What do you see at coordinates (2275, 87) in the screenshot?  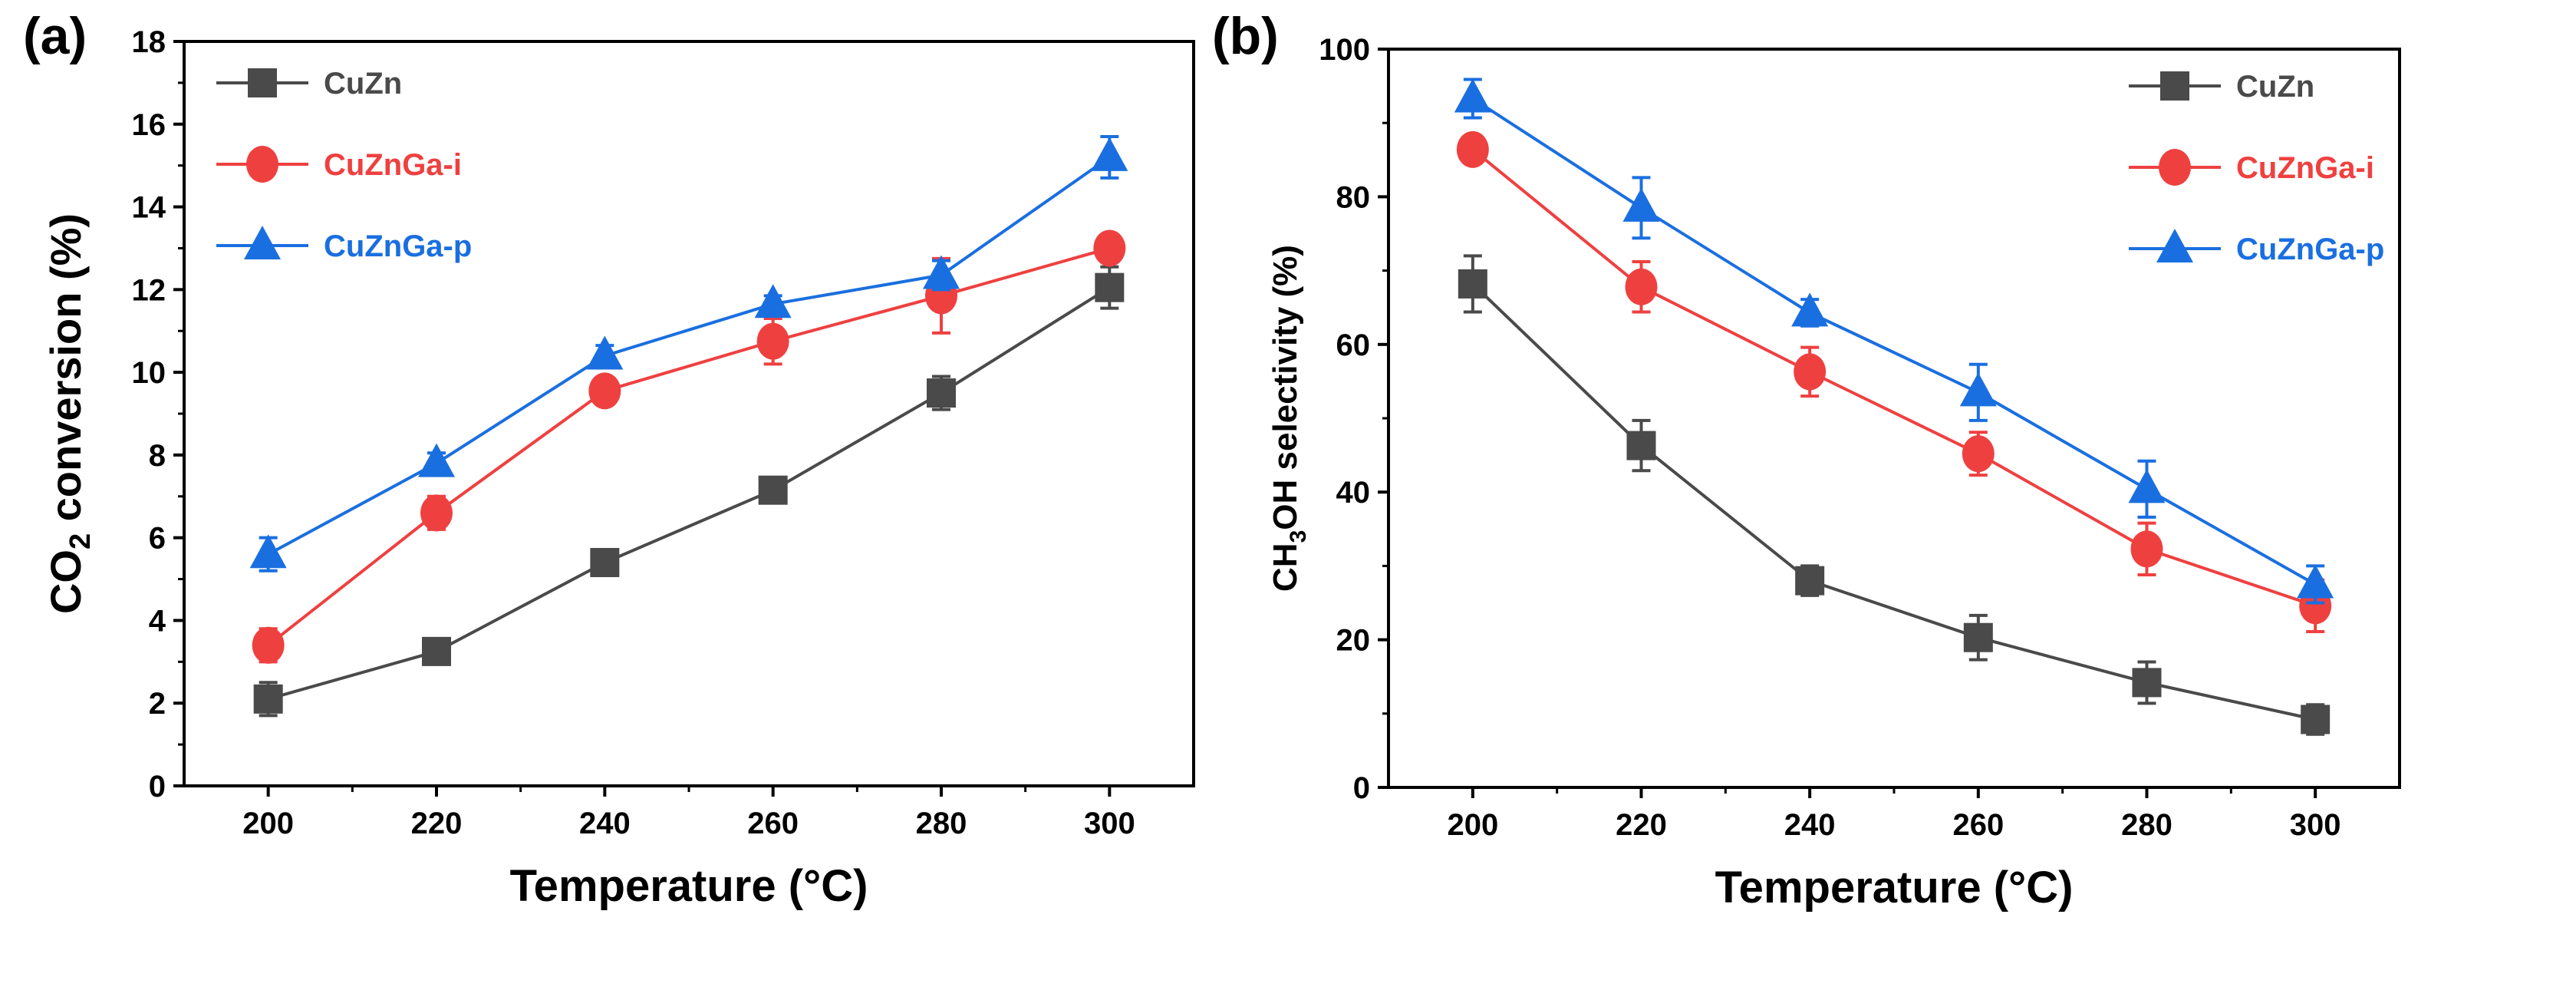 I see `legend-label: CuZn` at bounding box center [2275, 87].